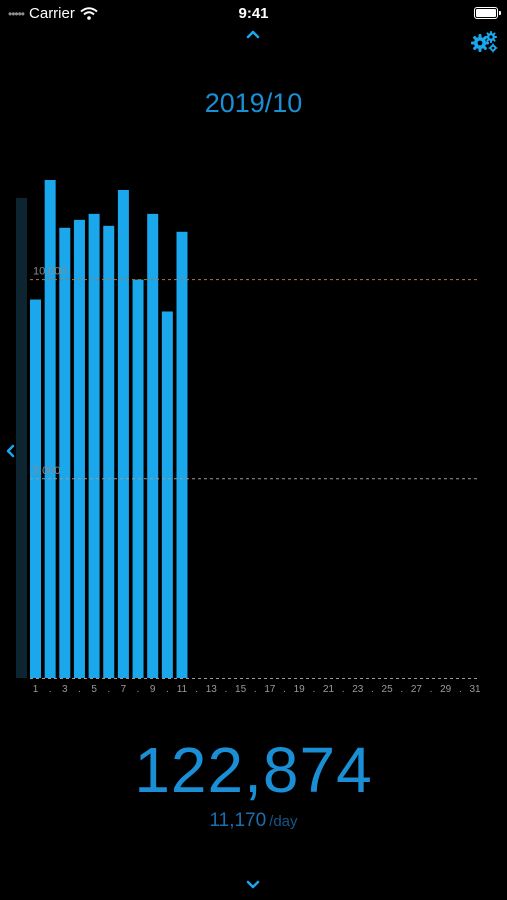 This screenshot has width=507, height=900. Describe the element at coordinates (36, 689) in the screenshot. I see `x-tick-label: 1` at that location.